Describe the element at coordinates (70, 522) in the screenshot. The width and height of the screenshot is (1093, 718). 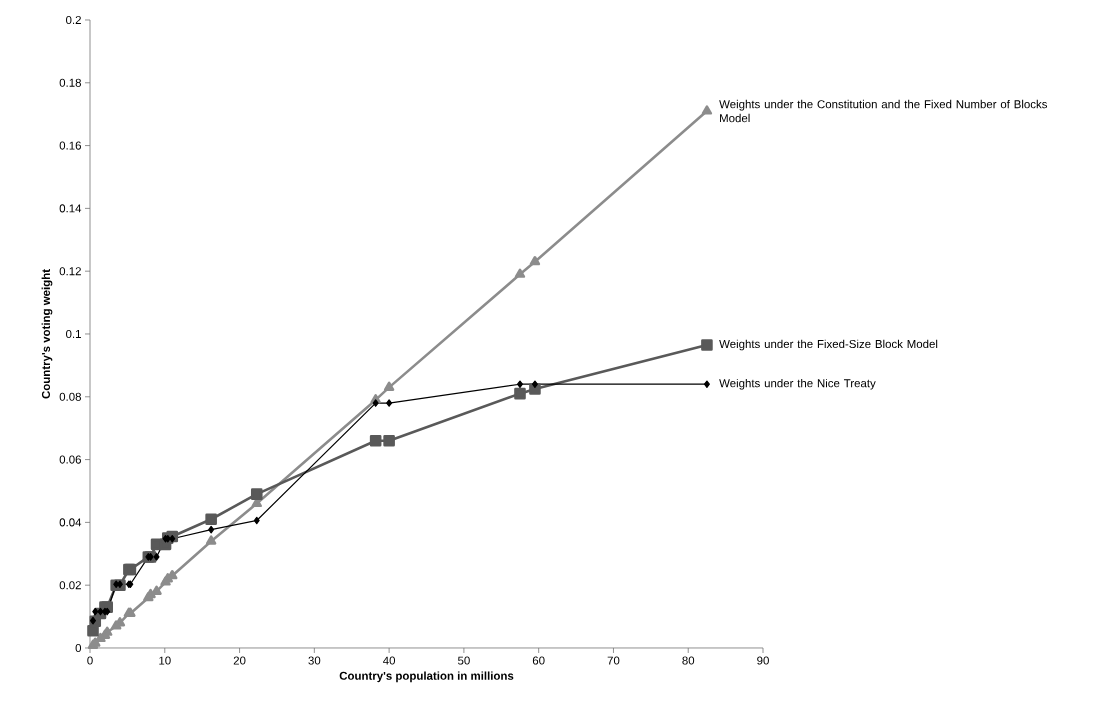
I see `y-tick-label: 0.04` at that location.